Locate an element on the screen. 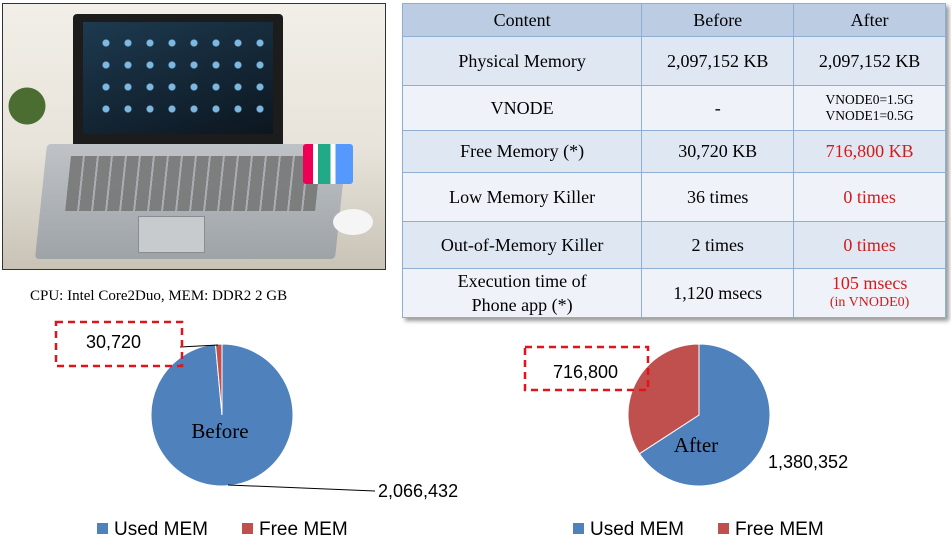 The height and width of the screenshot is (549, 951). hardware-caption: CPU: Intel Core2Duo, MEM: DDR2 2 GB is located at coordinates (159, 296).